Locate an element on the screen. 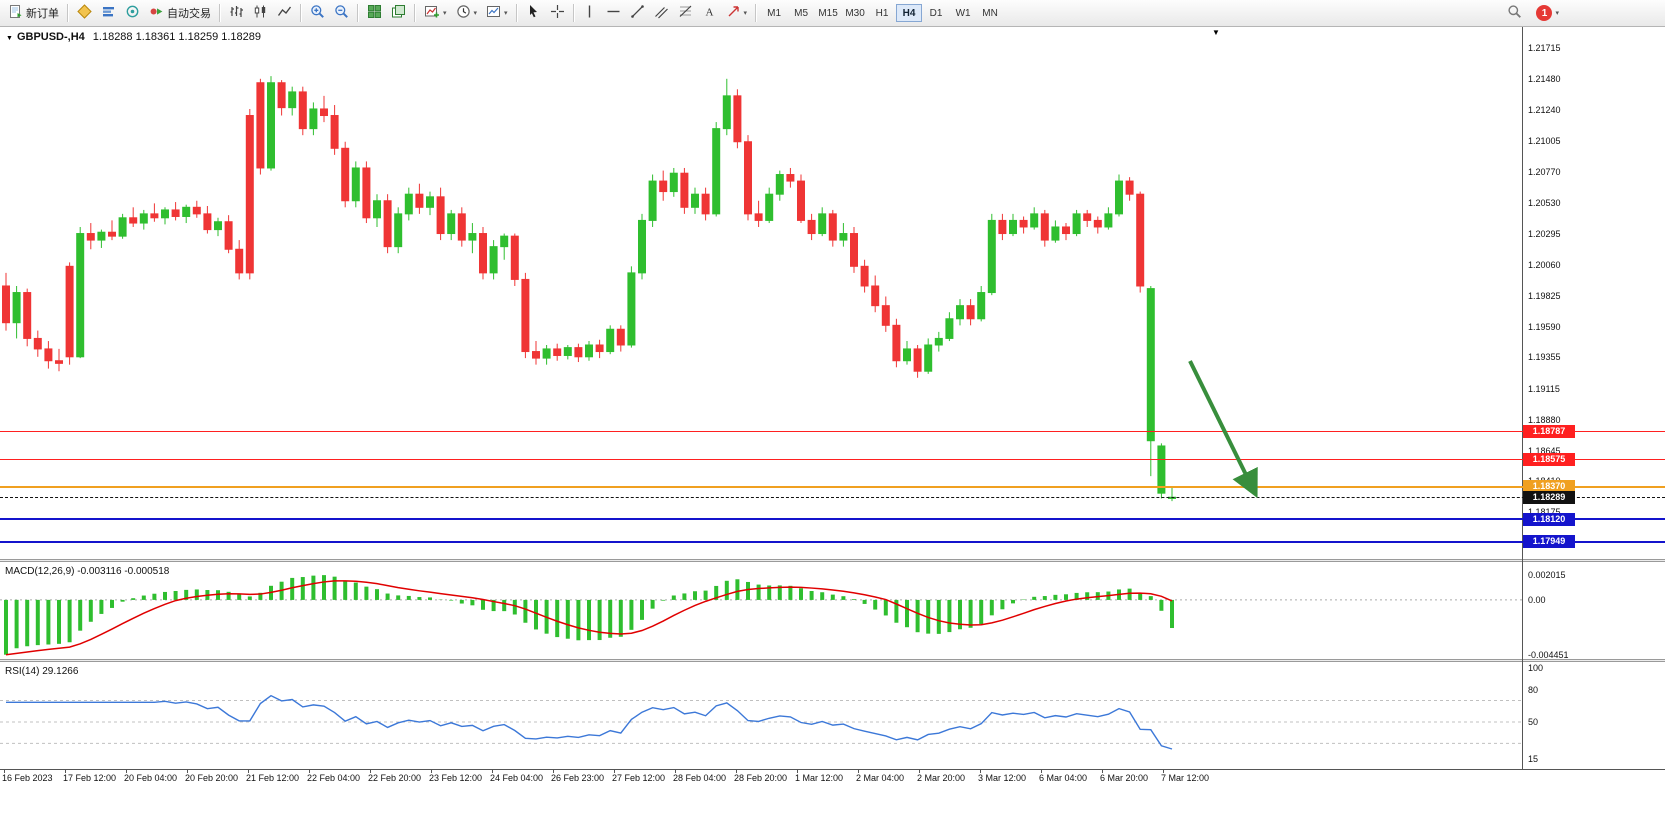 The width and height of the screenshot is (1665, 840). trendline-icon is located at coordinates (637, 13).